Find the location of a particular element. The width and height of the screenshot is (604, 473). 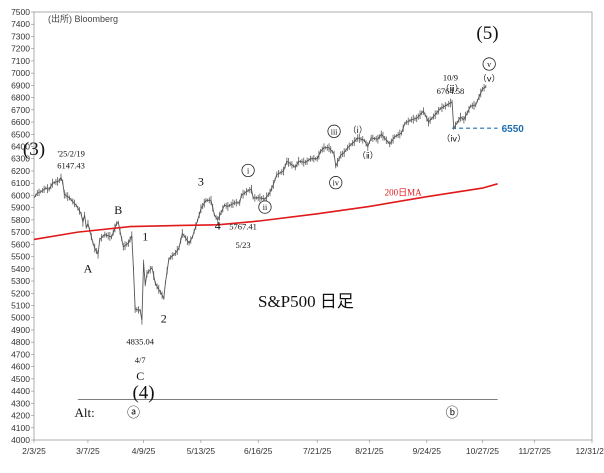

ma200-line is located at coordinates (265, 212).